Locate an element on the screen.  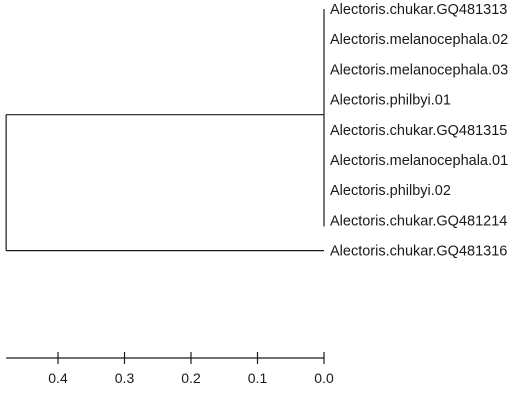
axis-tick-label: 0.3 is located at coordinates (125, 378).